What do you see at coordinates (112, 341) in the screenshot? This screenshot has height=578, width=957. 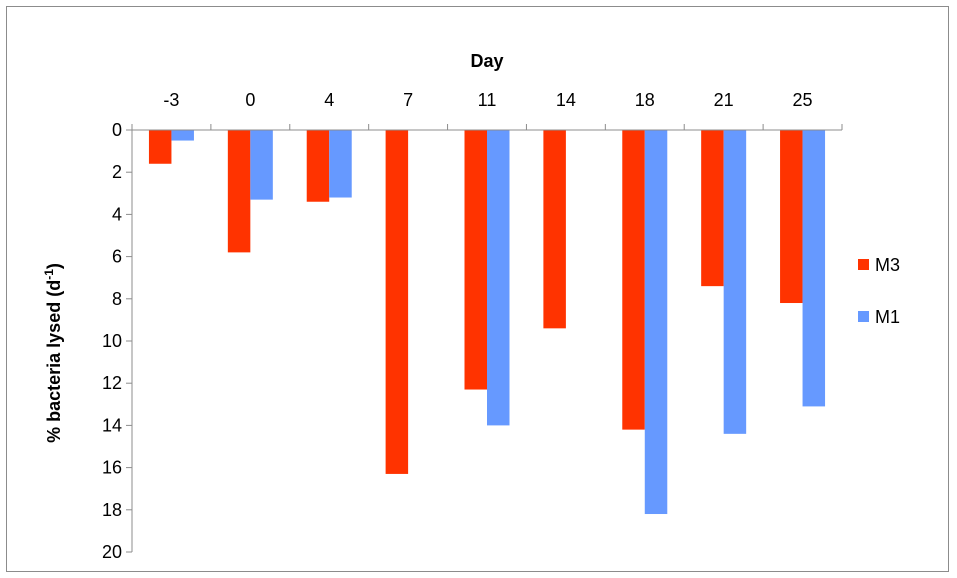 I see `y-tick-label: 10` at bounding box center [112, 341].